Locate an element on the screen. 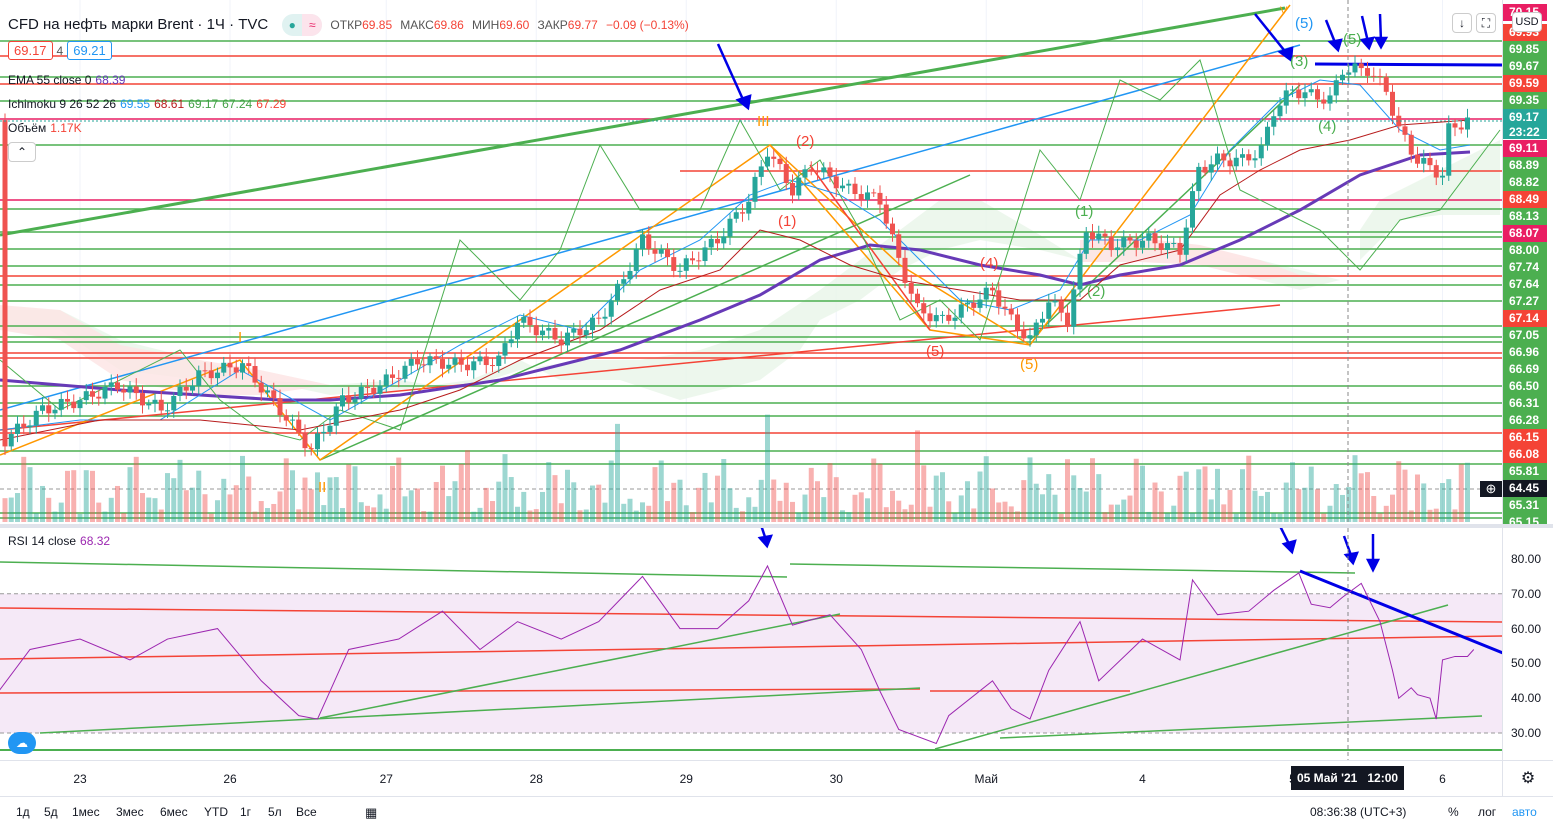 The image size is (1553, 821). percent-toggle: % is located at coordinates (1453, 812).